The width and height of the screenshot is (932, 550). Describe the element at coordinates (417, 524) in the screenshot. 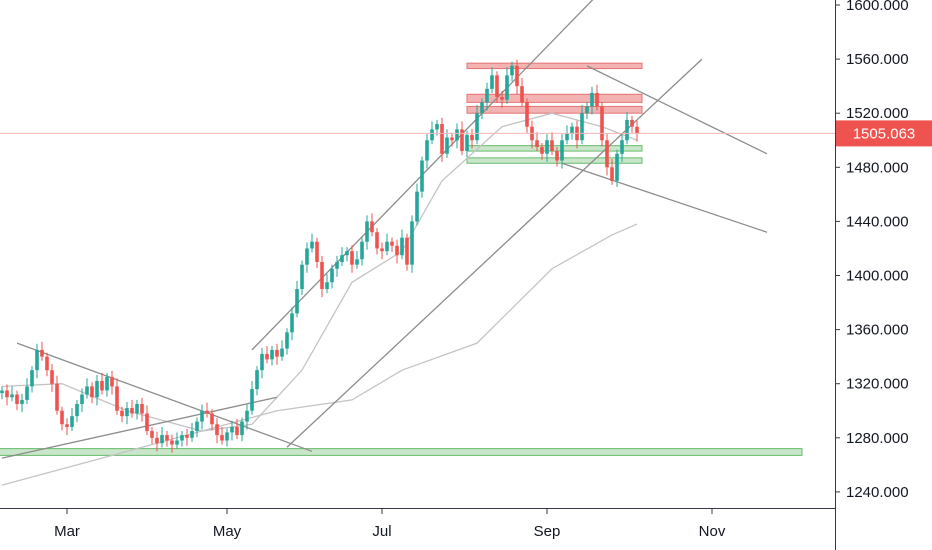

I see `time-axis: Mar May Jul Sep Nov` at that location.